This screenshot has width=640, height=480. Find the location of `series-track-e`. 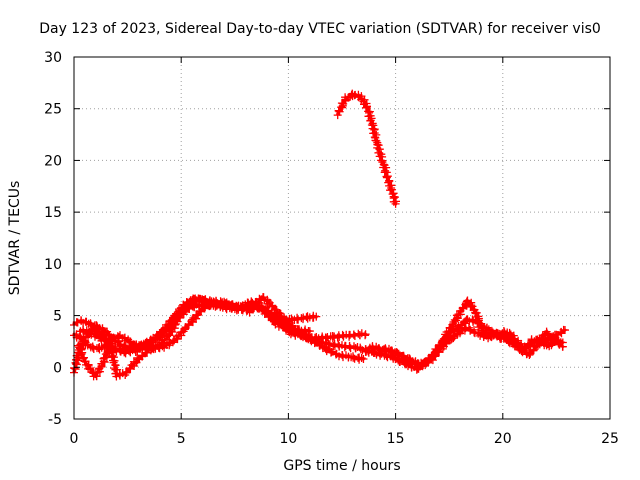

series-track-e is located at coordinates (223, 338).